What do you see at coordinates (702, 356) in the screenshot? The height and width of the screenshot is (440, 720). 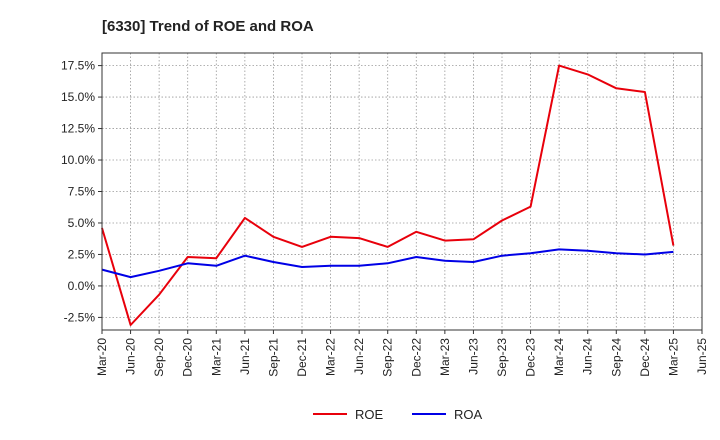 I see `x-tick-label: Jun-25` at bounding box center [702, 356].